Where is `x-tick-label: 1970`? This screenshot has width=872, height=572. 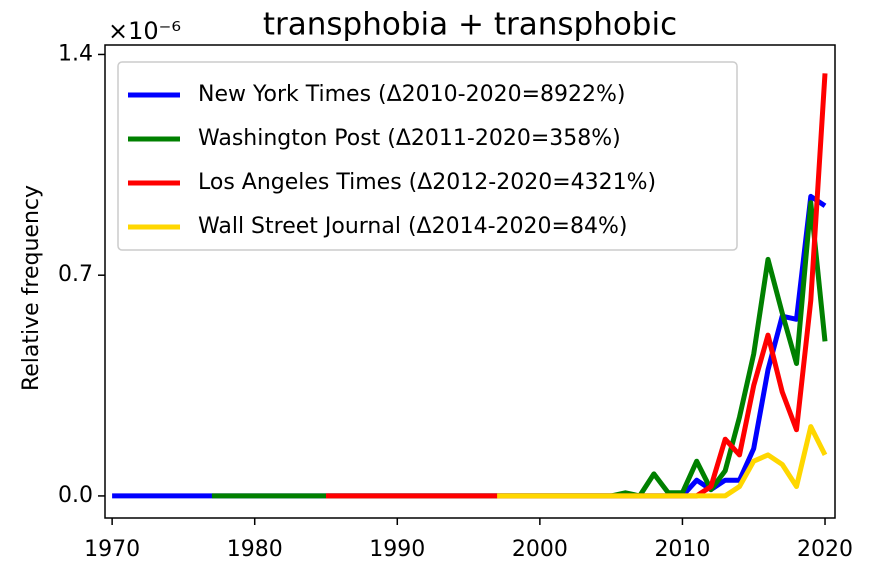 x-tick-label: 1970 is located at coordinates (112, 549).